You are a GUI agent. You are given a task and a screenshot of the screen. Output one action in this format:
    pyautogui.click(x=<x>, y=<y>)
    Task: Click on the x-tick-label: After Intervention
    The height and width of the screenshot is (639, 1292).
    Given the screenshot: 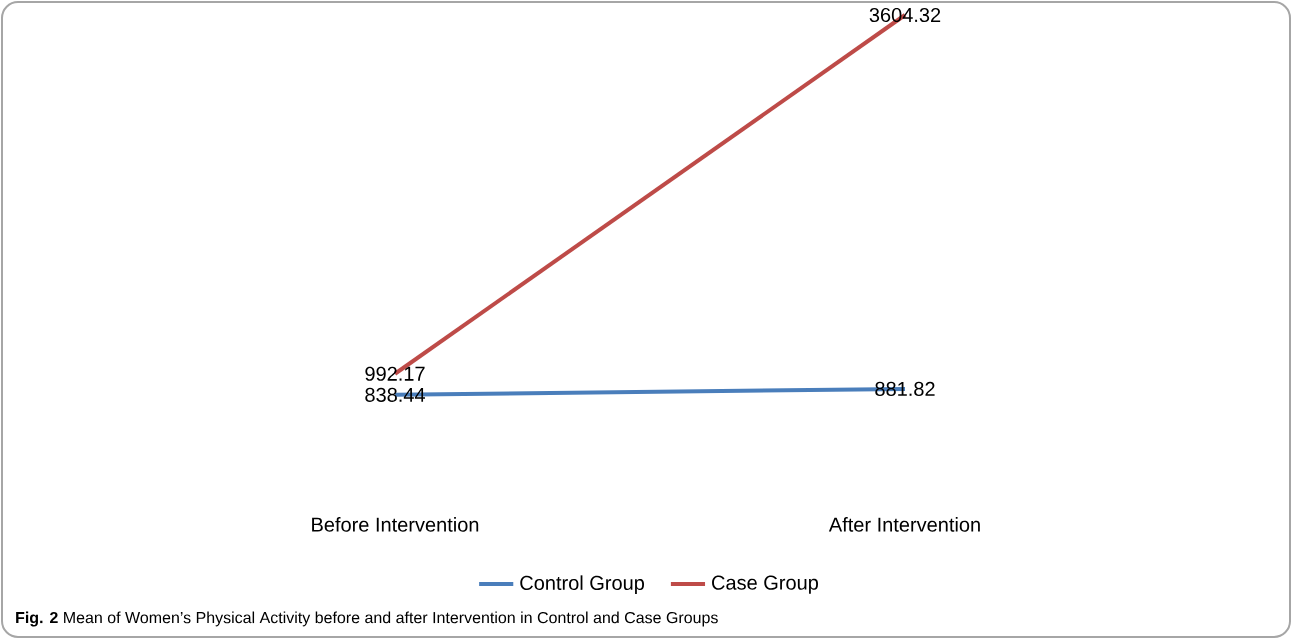 What is the action you would take?
    pyautogui.click(x=904, y=524)
    